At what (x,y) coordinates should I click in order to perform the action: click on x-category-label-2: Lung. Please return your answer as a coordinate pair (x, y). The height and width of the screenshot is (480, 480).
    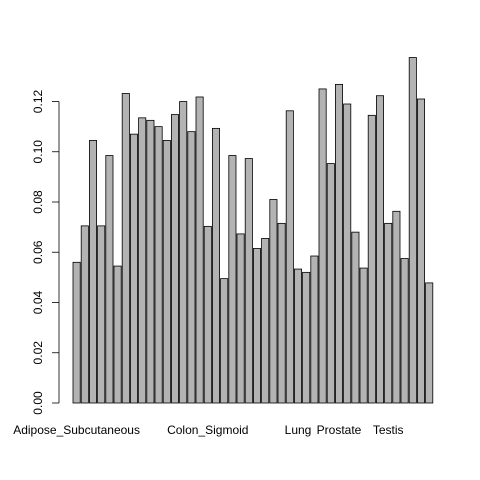
    Looking at the image, I should click on (298, 430).